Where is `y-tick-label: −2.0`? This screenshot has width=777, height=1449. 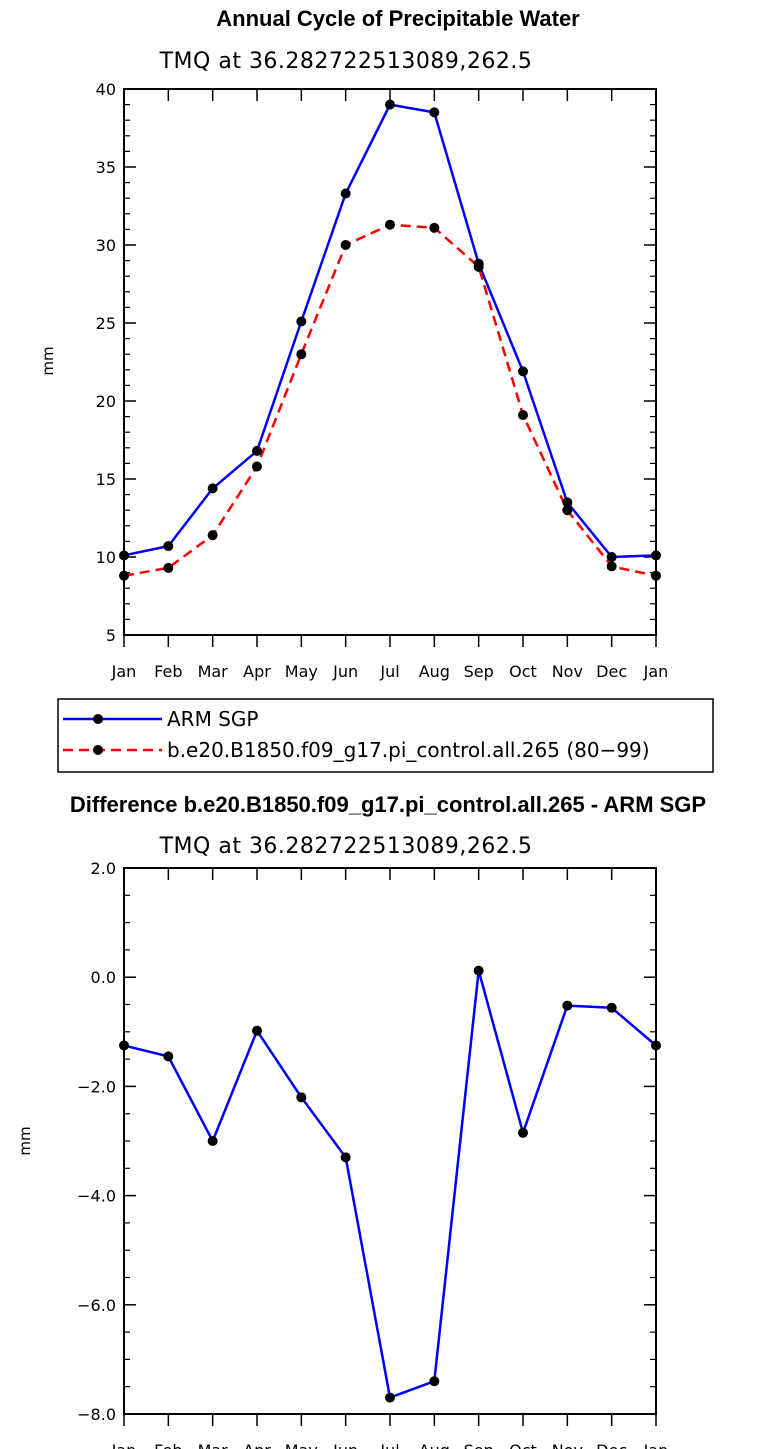 y-tick-label: −2.0 is located at coordinates (96, 1086).